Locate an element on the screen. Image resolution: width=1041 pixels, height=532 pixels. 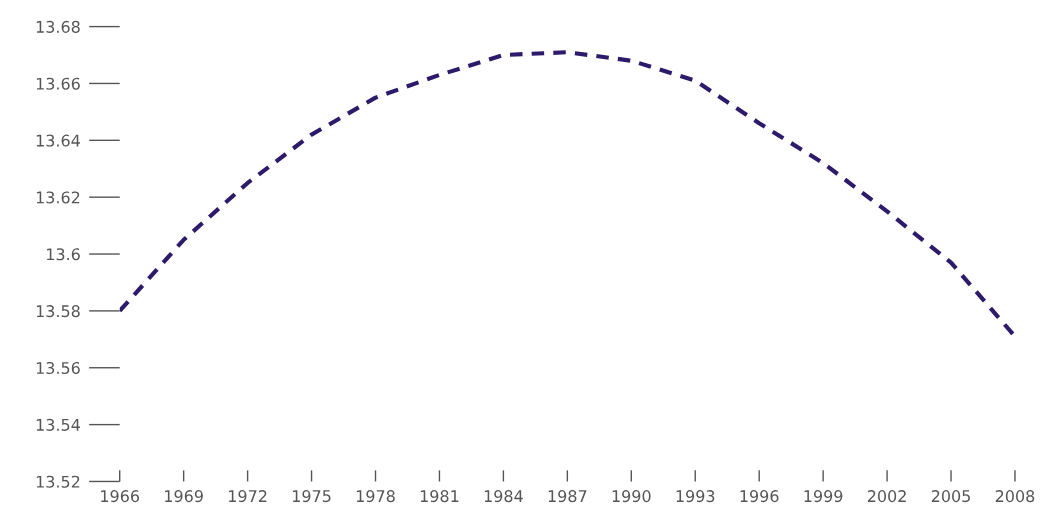
y-tick-label: 13.56 is located at coordinates (58, 368).